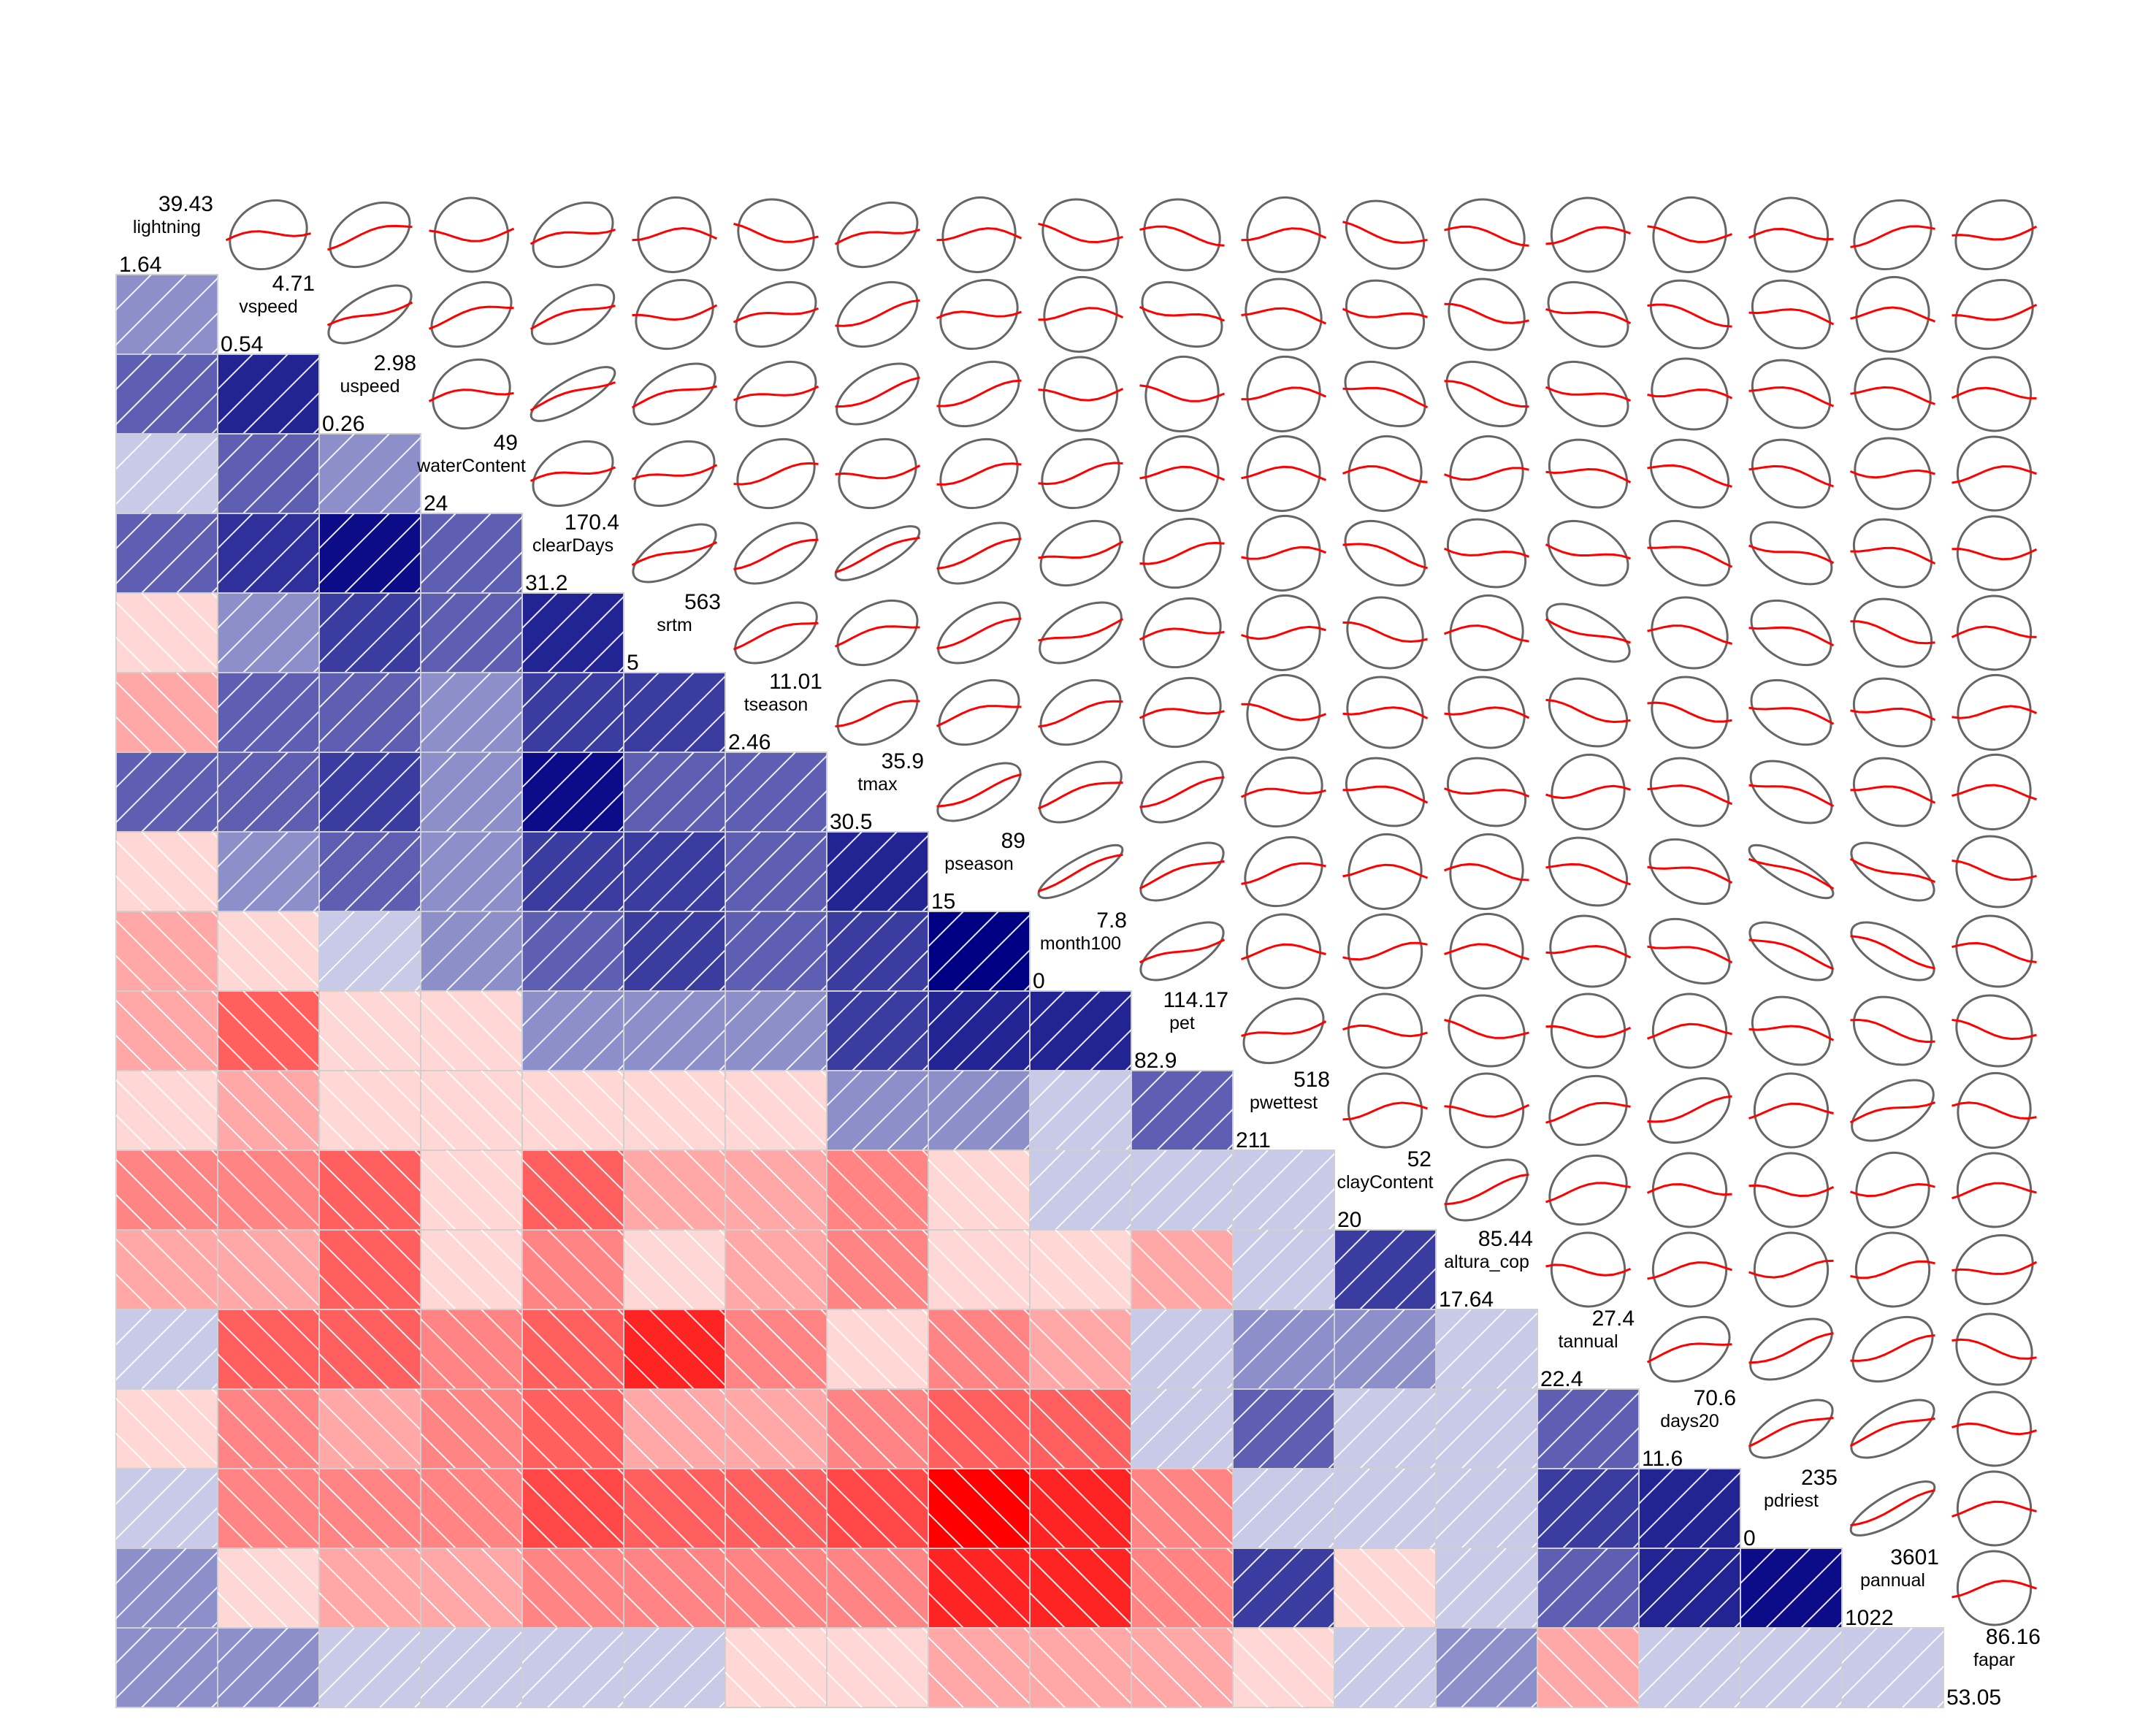 This screenshot has height=1725, width=2156. Describe the element at coordinates (776, 705) in the screenshot. I see `variable-name: tseason` at that location.